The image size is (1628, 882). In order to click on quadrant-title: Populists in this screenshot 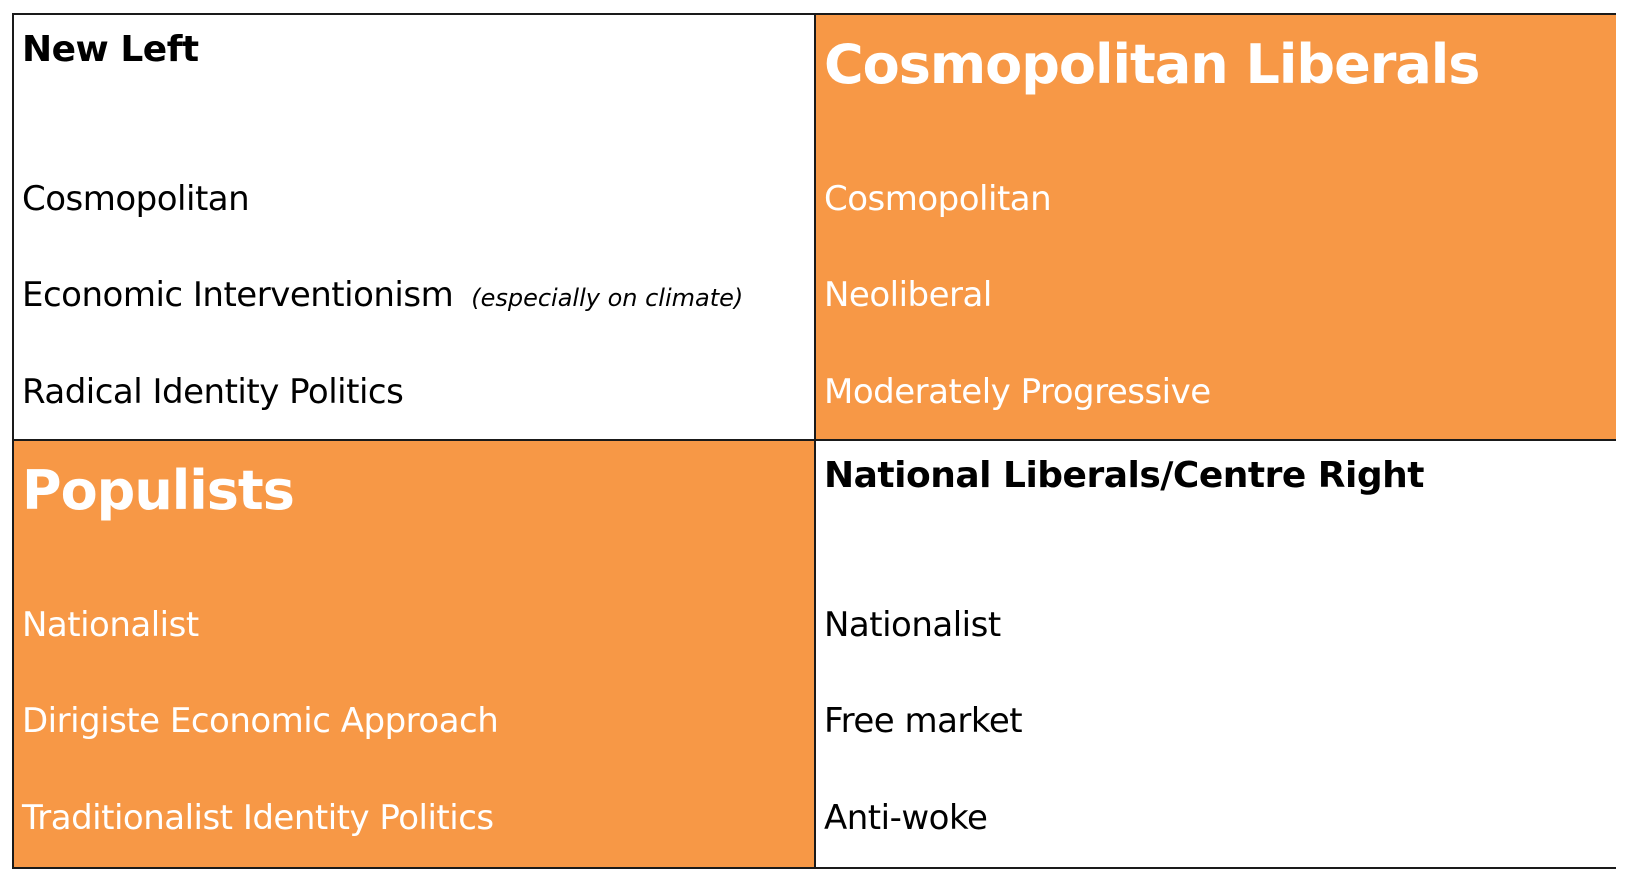, I will do `click(158, 490)`.